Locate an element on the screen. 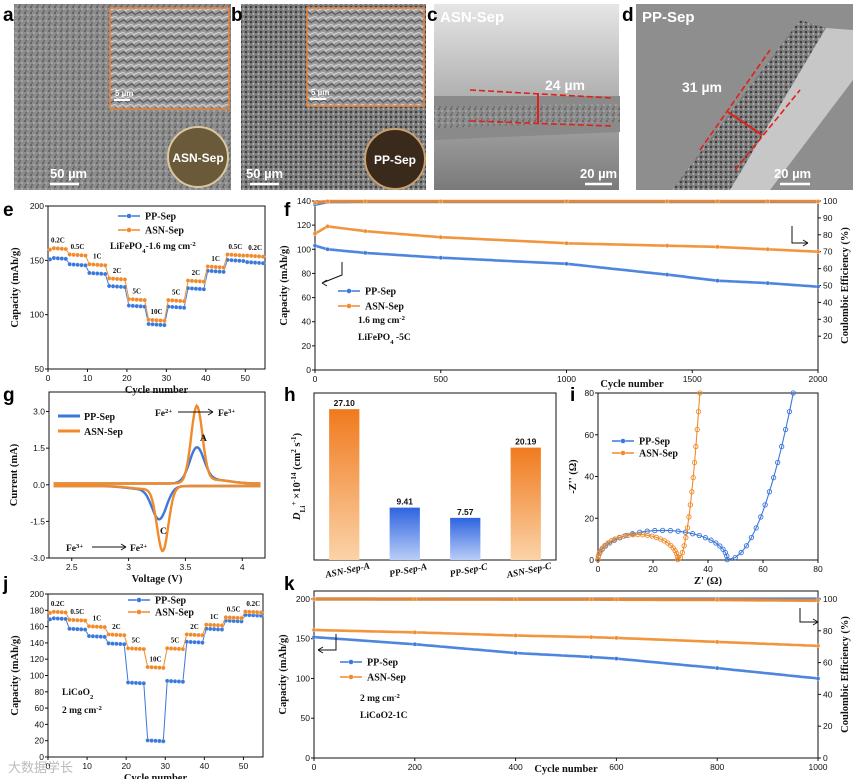 This screenshot has height=779, width=859. y-axis-title-h-part: D is located at coordinates (297, 516).